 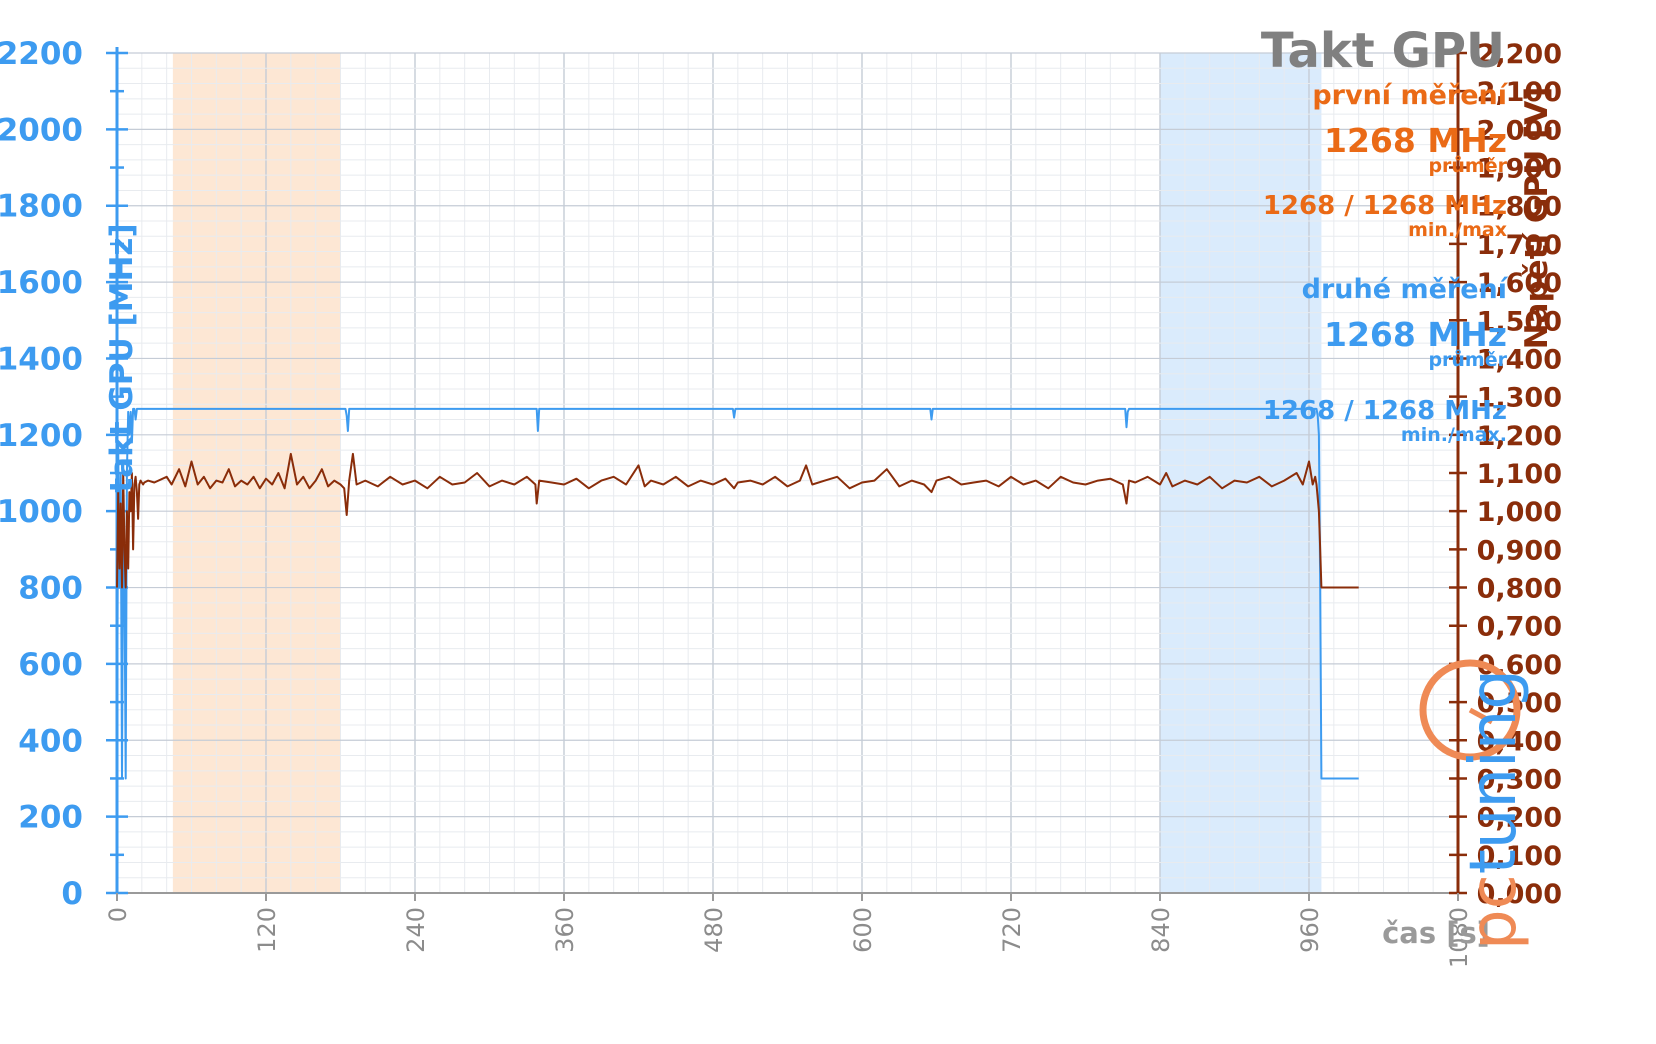 I want to click on annotation-second-minmax-value: 1268 / 1268 MHz, so click(x=1385, y=411).